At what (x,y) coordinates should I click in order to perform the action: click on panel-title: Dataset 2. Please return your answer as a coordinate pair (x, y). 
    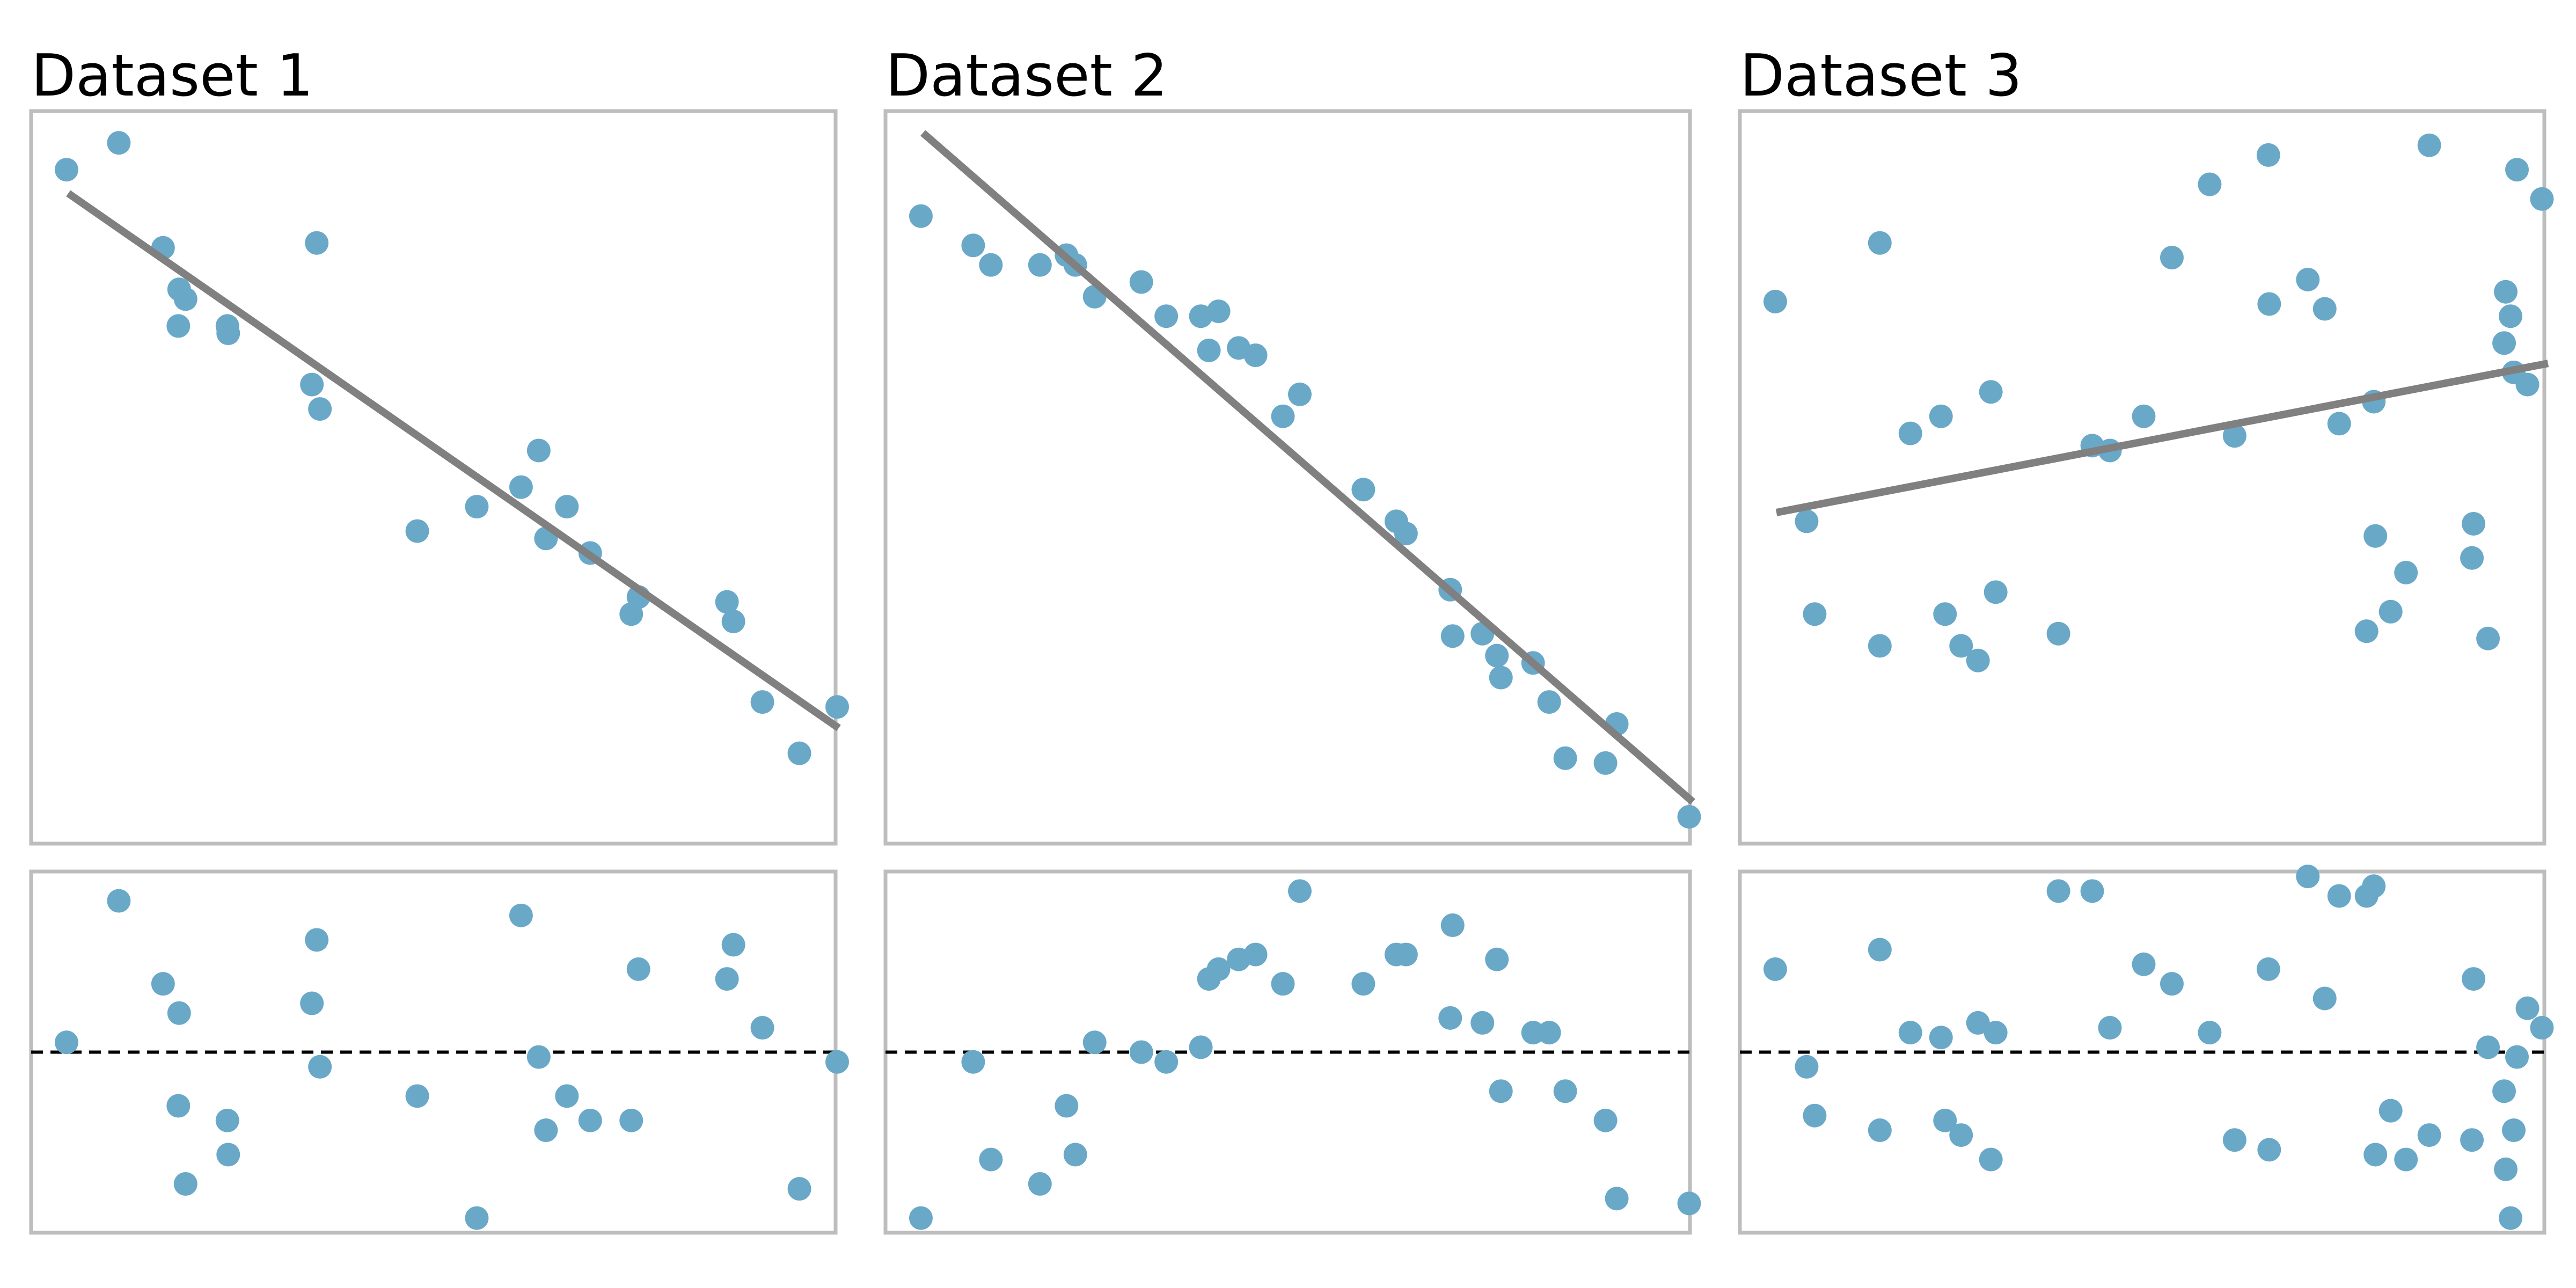
    Looking at the image, I should click on (1026, 75).